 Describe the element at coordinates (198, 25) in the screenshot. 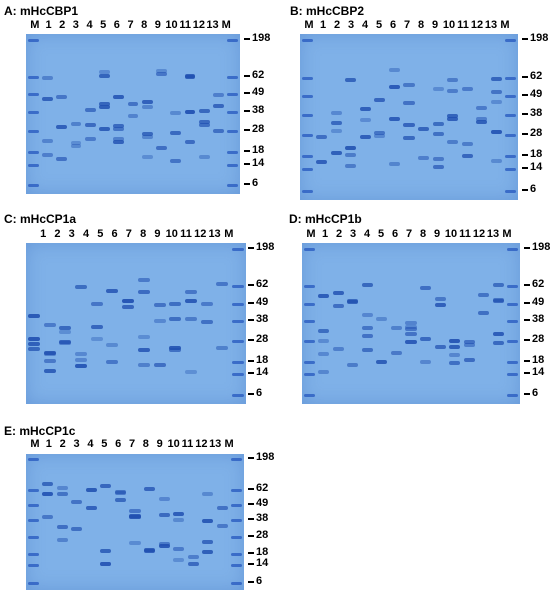

I see `lane-label: 12` at that location.